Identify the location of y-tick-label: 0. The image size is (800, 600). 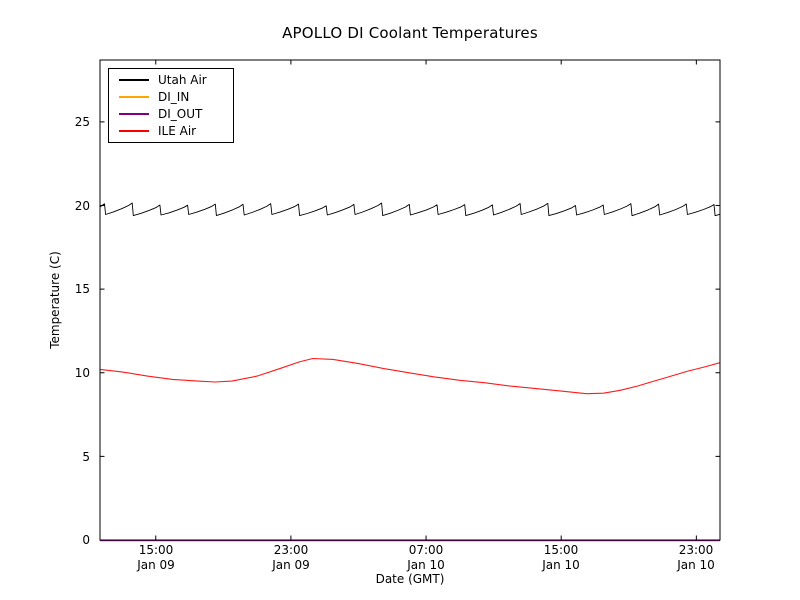
(86, 540).